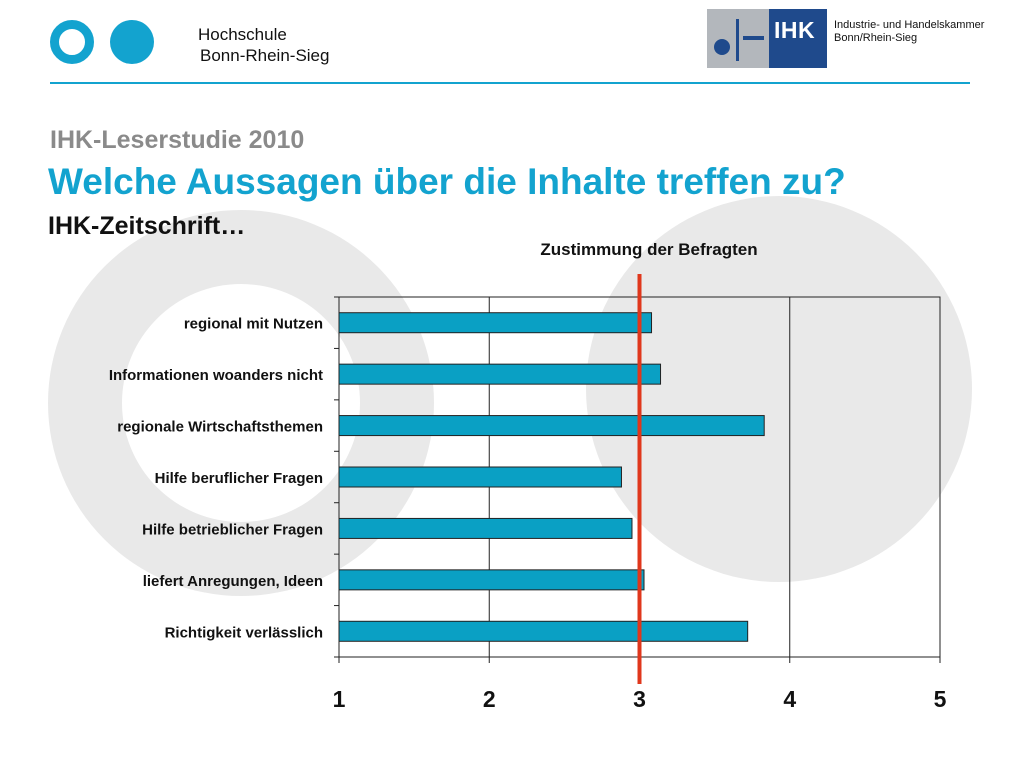 This screenshot has height=768, width=1024. I want to click on ihk-logo-bar-icon, so click(737, 40).